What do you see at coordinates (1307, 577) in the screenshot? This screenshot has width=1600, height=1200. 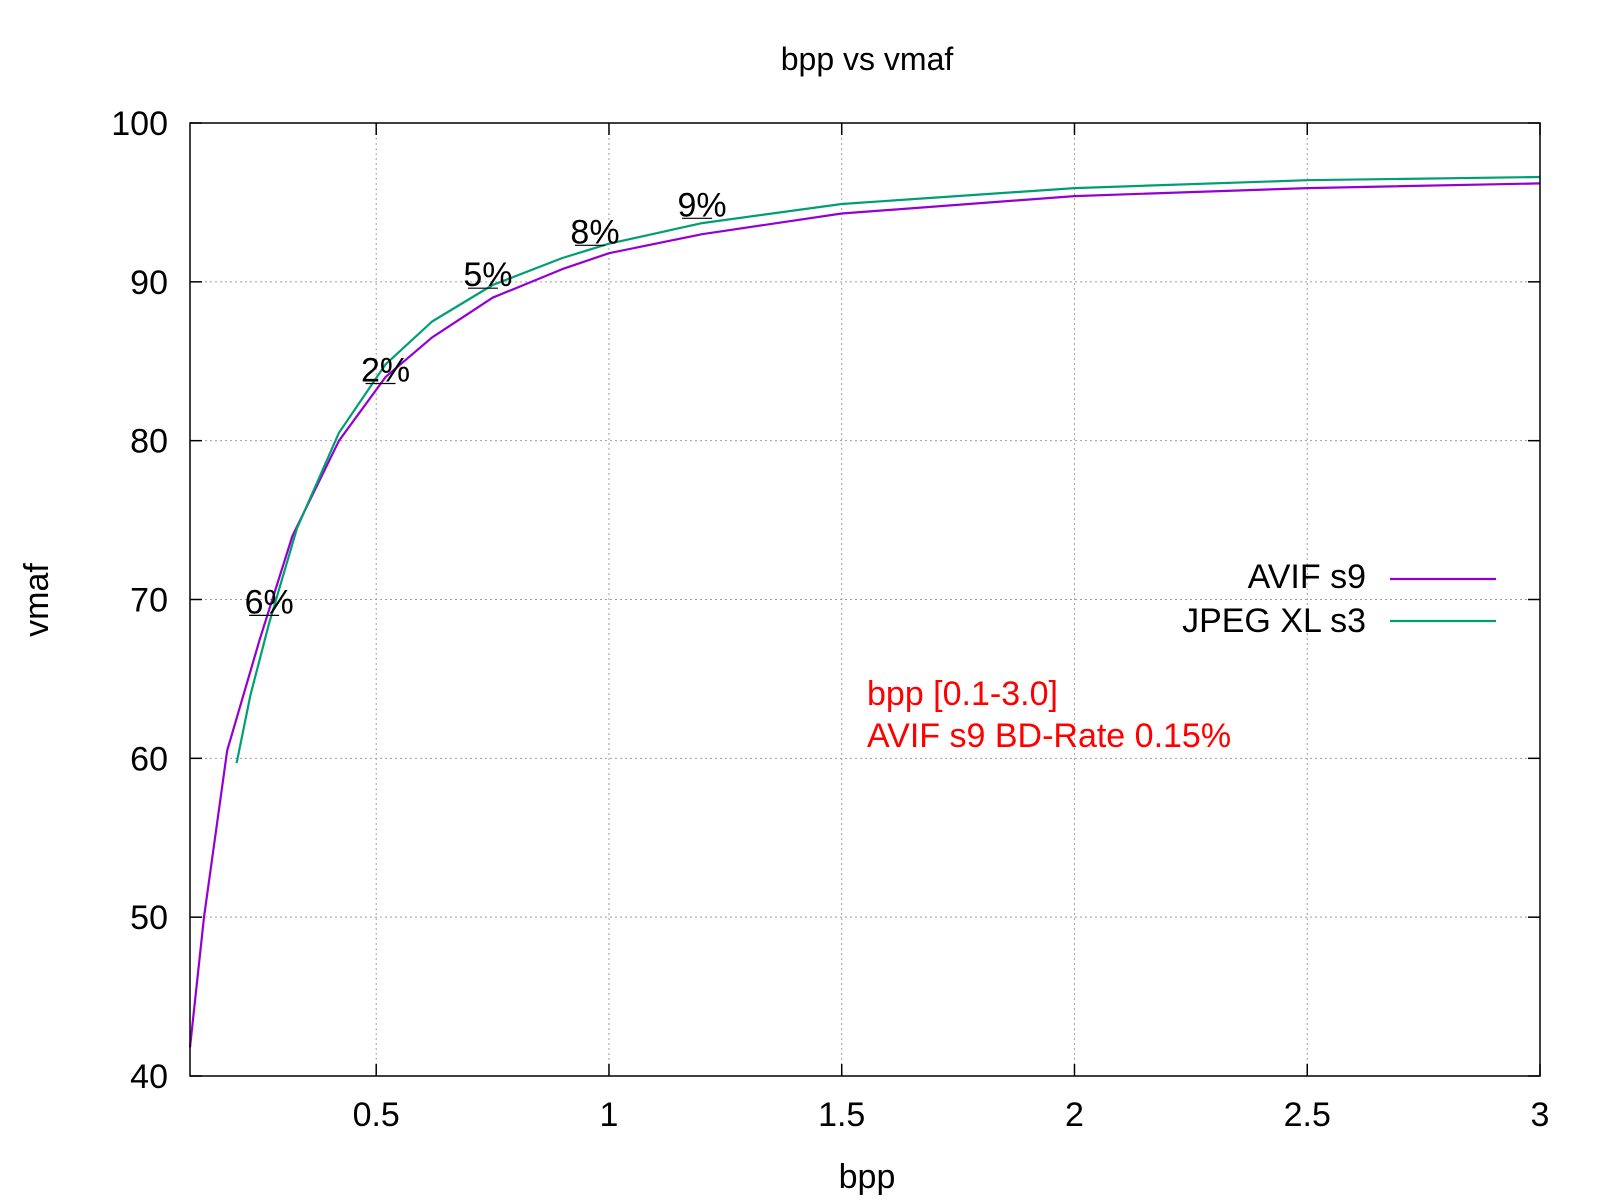 I see `legend-label-avif: AVIF s9` at bounding box center [1307, 577].